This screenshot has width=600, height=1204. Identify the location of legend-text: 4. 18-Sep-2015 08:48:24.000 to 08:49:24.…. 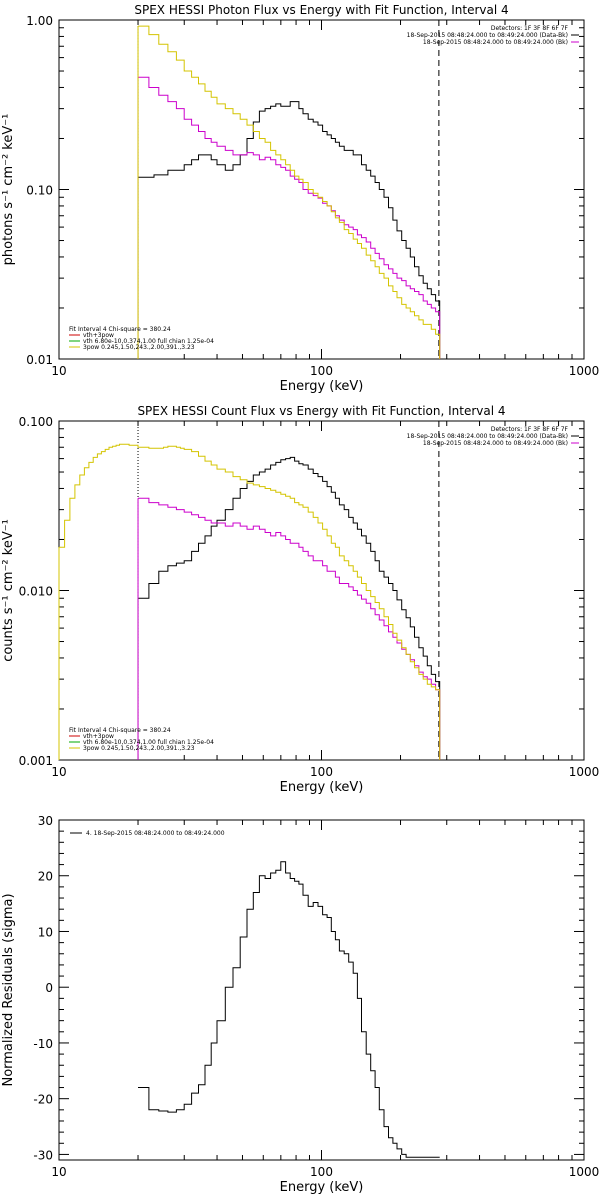
(155, 833).